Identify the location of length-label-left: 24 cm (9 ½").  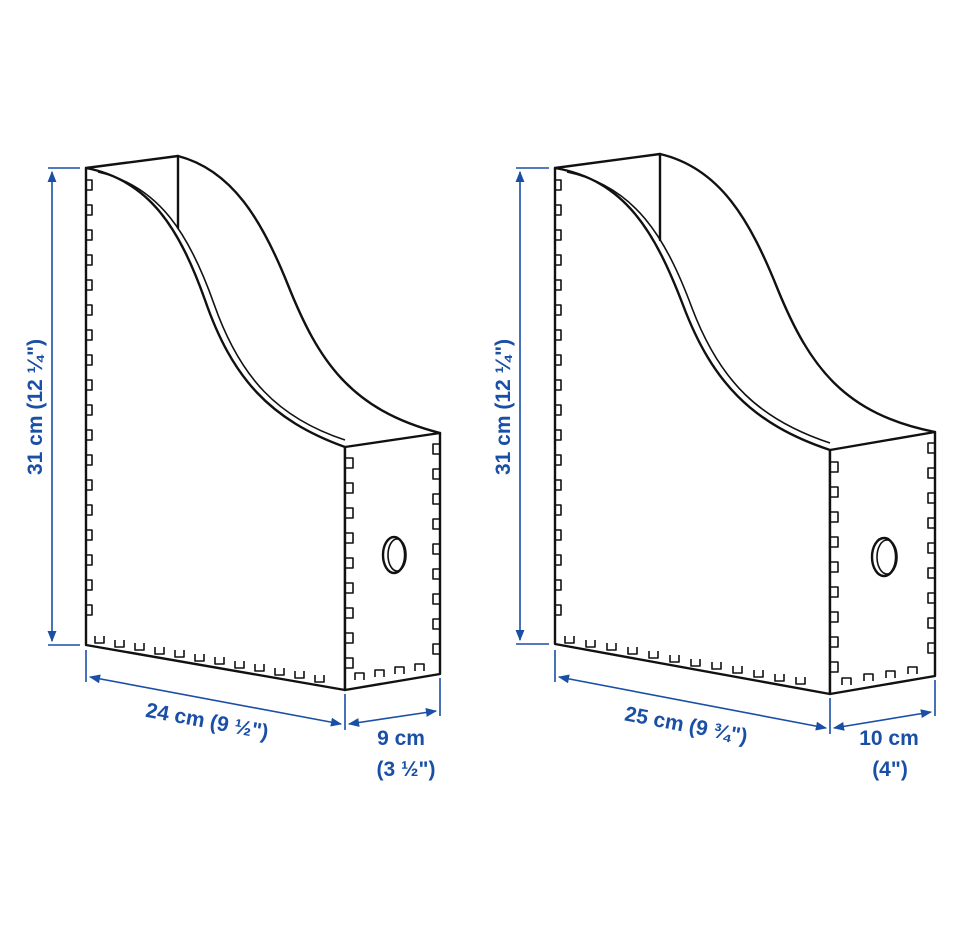
(207, 721).